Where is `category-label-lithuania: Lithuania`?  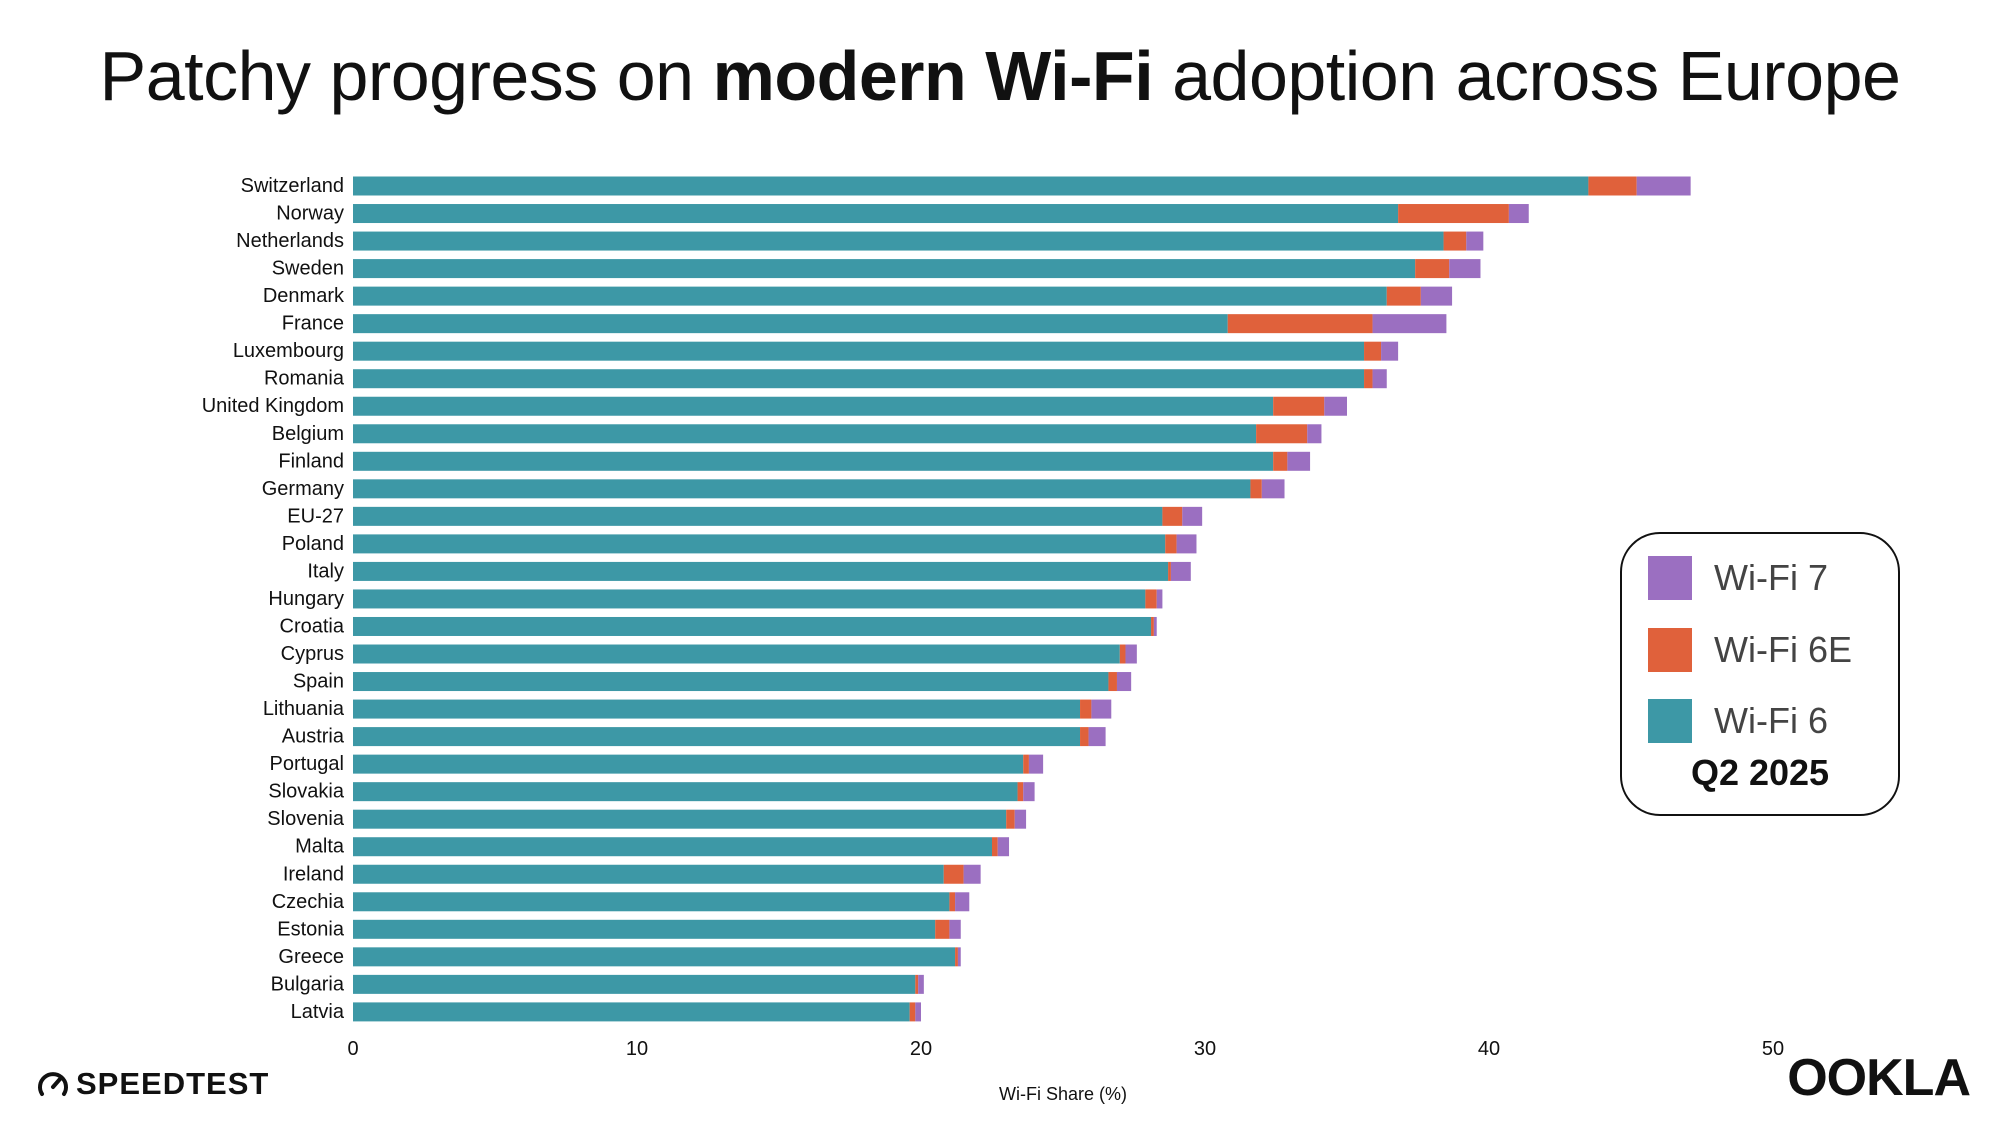 category-label-lithuania: Lithuania is located at coordinates (304, 709).